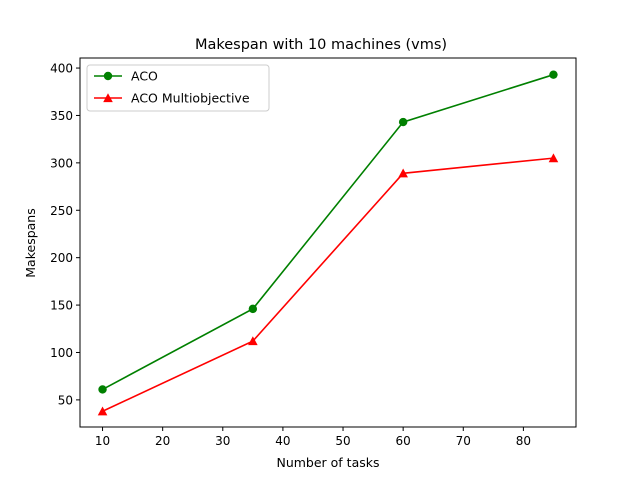 This screenshot has width=640, height=480. Describe the element at coordinates (65, 400) in the screenshot. I see `y-tick-label: 50` at that location.